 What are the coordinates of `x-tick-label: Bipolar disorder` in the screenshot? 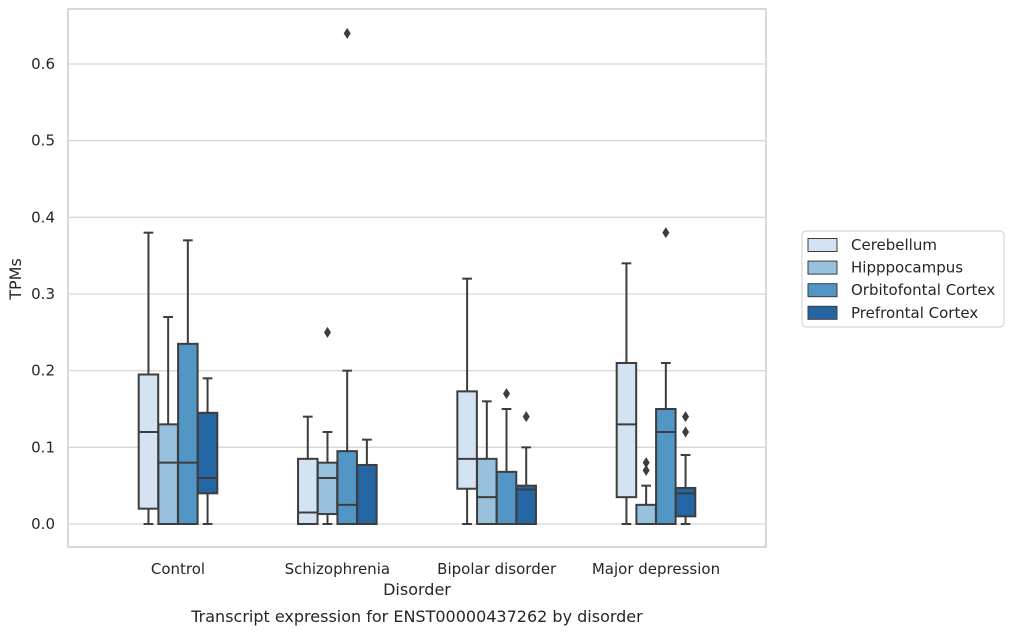 It's located at (497, 569).